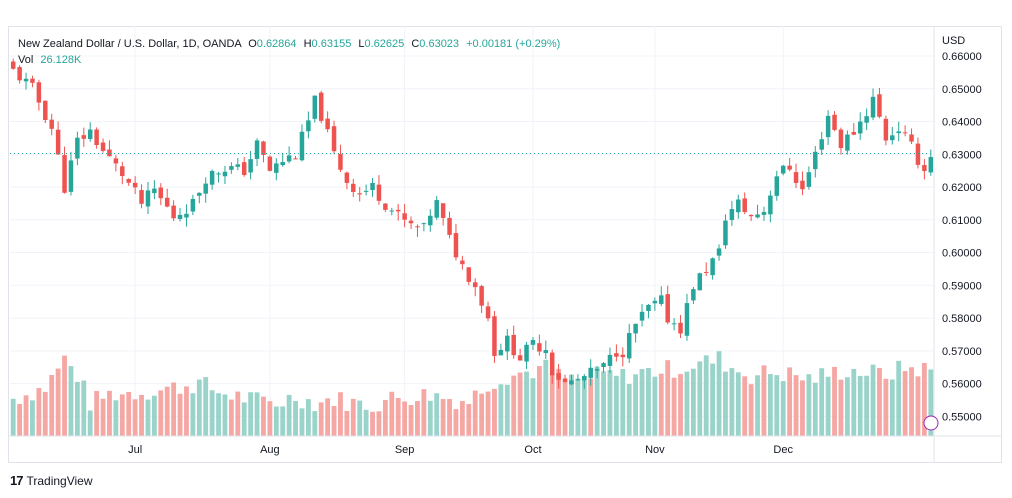  What do you see at coordinates (962, 221) in the screenshot?
I see `y-tick-label: 0.61000` at bounding box center [962, 221].